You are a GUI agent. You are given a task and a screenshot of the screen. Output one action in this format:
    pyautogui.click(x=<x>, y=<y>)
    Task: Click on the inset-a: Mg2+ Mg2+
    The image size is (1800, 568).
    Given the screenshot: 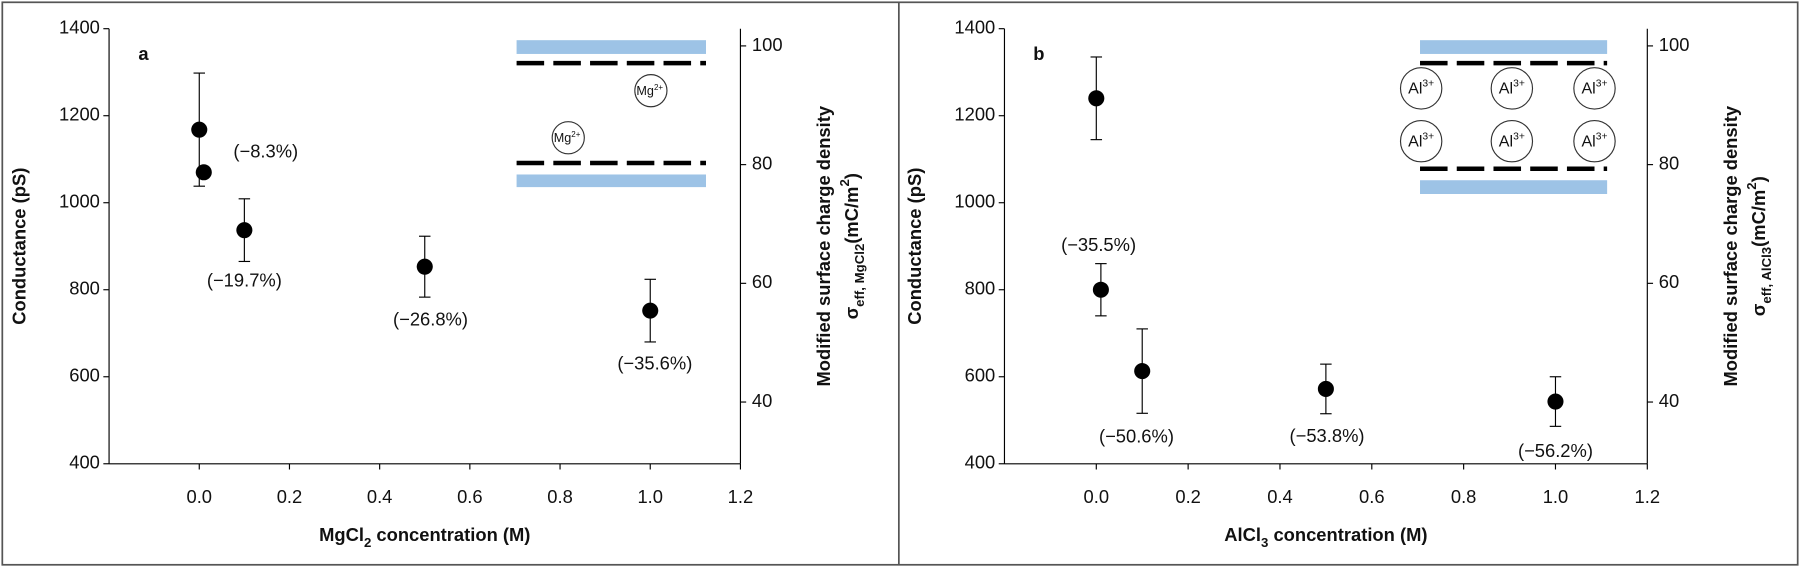 What is the action you would take?
    pyautogui.click(x=611, y=114)
    